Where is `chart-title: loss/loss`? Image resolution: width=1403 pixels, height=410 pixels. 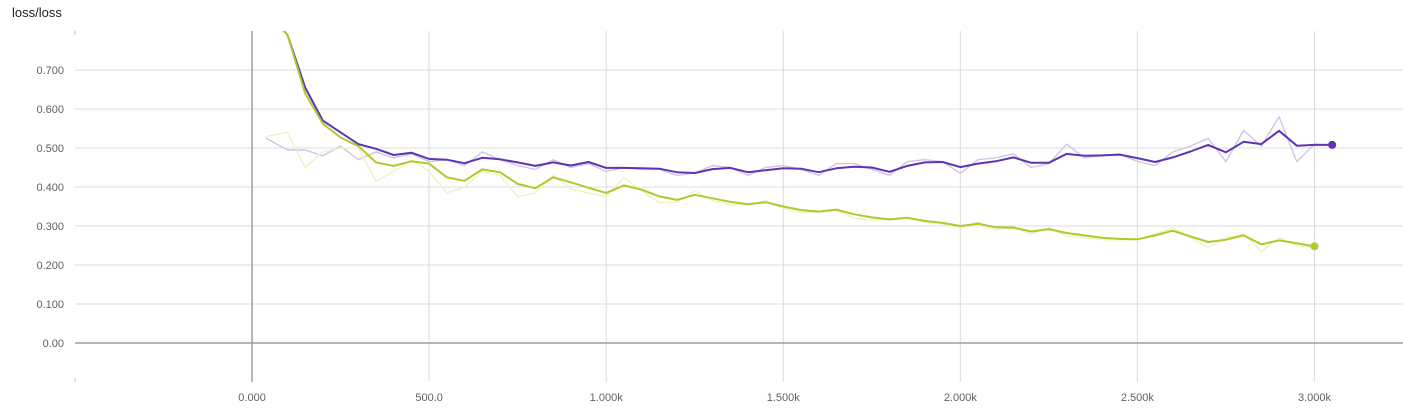 chart-title: loss/loss is located at coordinates (37, 12).